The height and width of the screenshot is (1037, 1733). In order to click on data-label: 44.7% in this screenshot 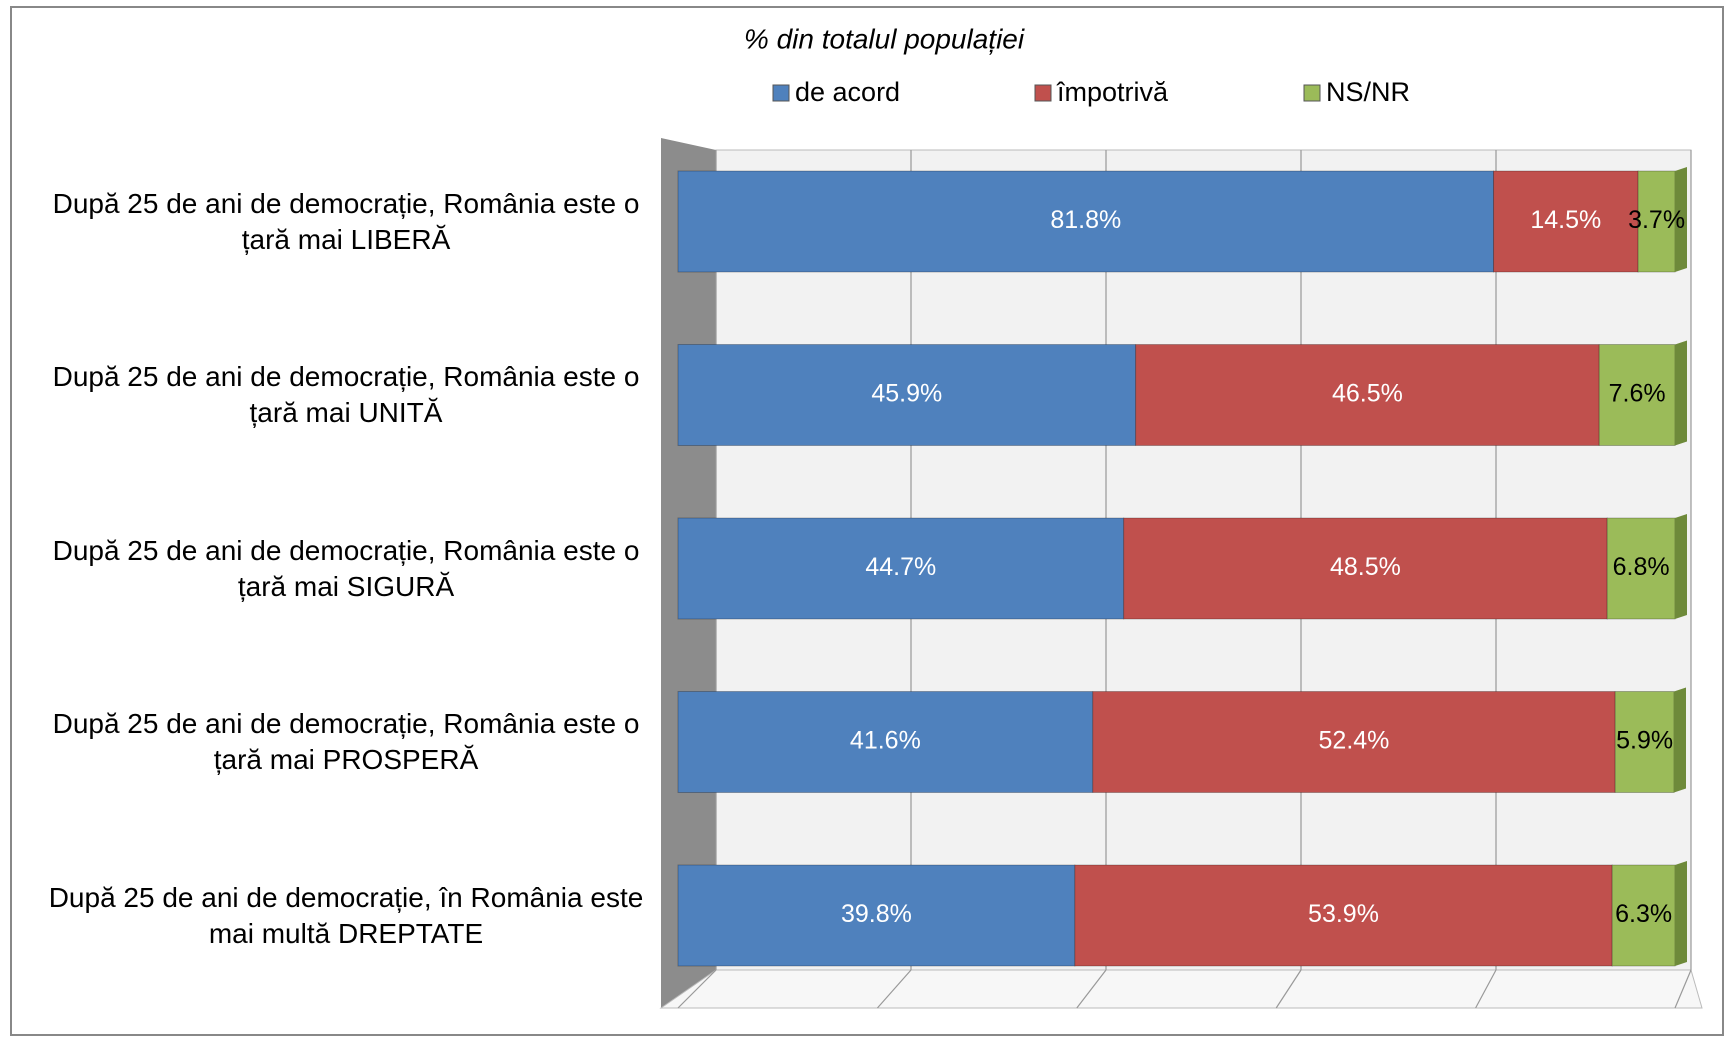, I will do `click(900, 567)`.